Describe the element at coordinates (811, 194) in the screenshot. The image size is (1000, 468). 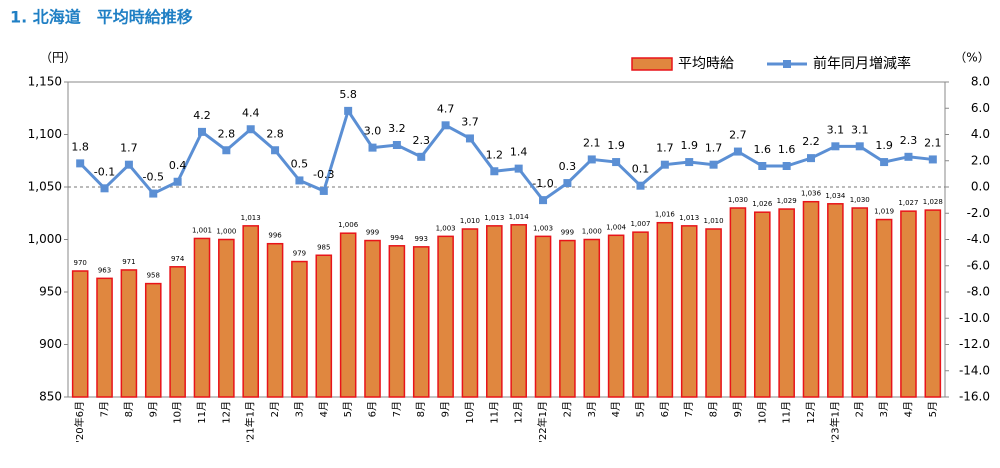
I see `bar-value-label: 1,036` at that location.